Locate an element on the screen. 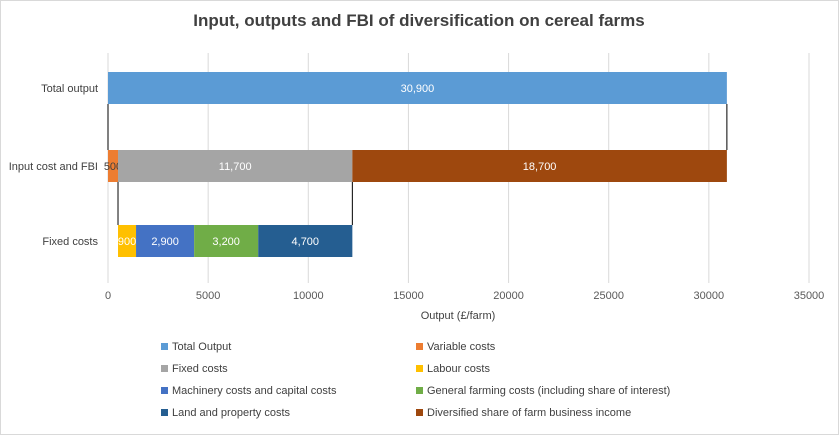  legend-label: Variable costs is located at coordinates (461, 347).